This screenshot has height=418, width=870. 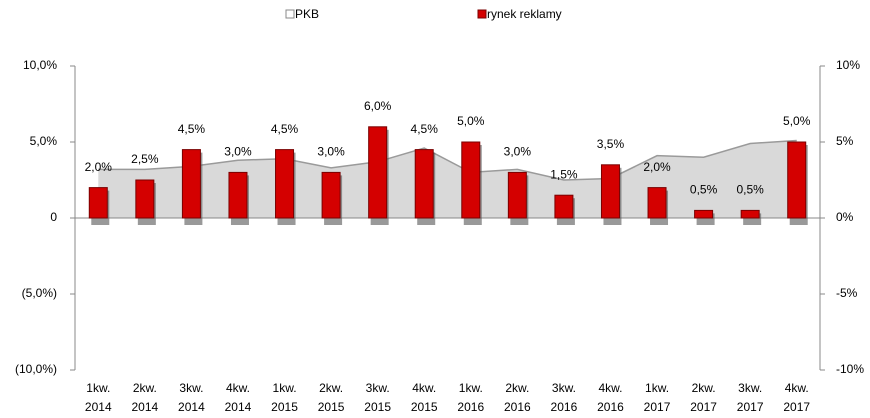 What do you see at coordinates (44, 141) in the screenshot?
I see `y-tick-label: 5,0%` at bounding box center [44, 141].